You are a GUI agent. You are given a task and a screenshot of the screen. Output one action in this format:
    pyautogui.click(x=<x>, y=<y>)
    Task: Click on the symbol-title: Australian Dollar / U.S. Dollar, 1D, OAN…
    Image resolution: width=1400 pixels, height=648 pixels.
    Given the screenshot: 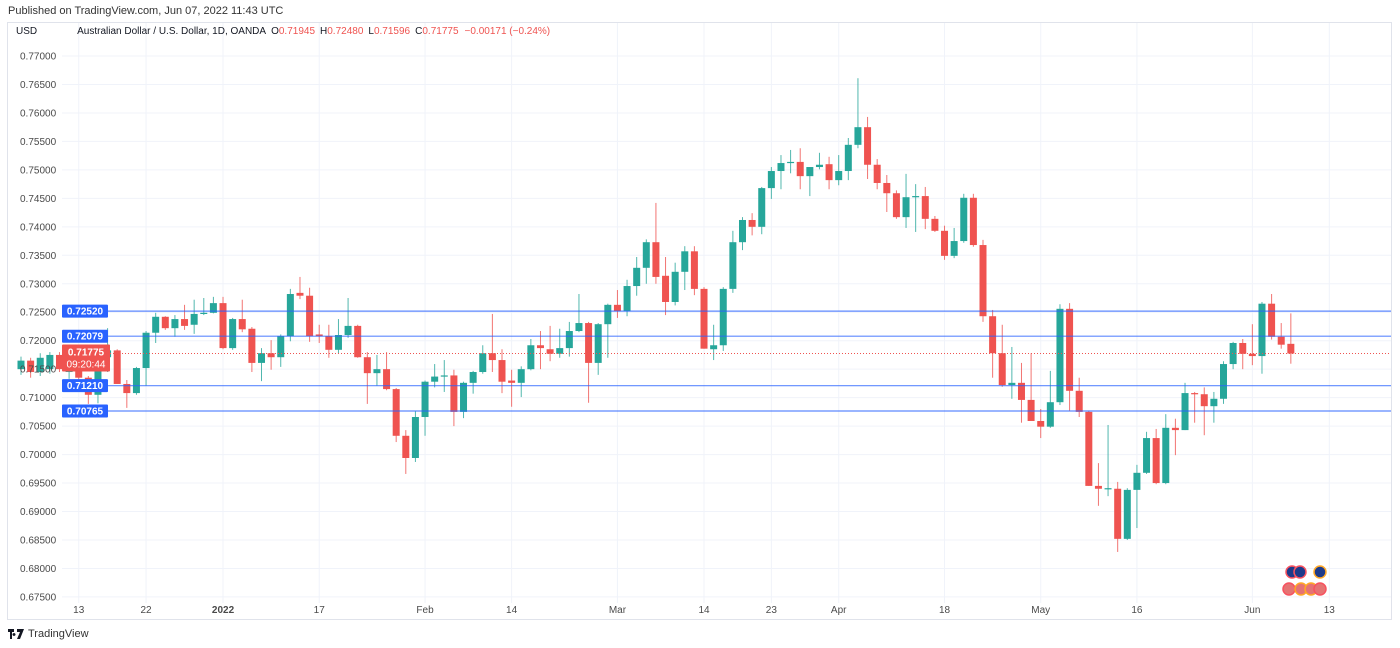 What is the action you would take?
    pyautogui.click(x=172, y=31)
    